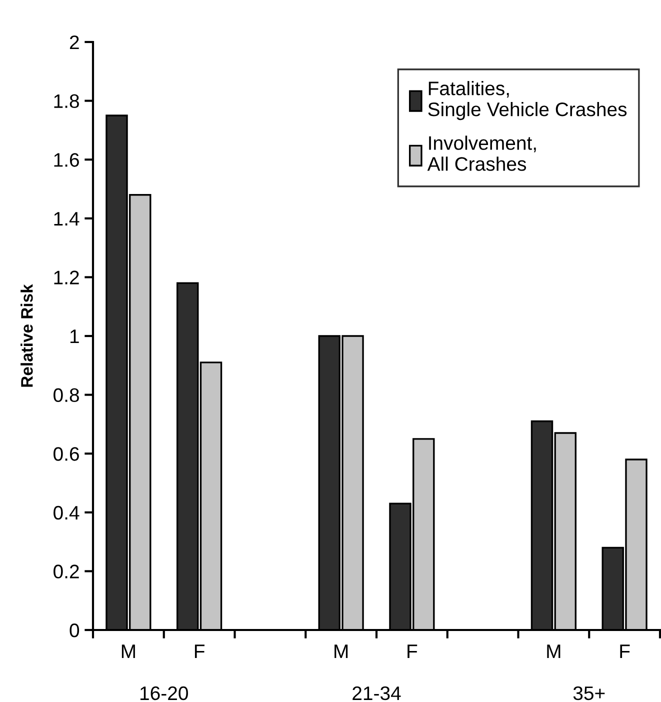  What do you see at coordinates (66, 160) in the screenshot?
I see `y-tick-label: 1.6` at bounding box center [66, 160].